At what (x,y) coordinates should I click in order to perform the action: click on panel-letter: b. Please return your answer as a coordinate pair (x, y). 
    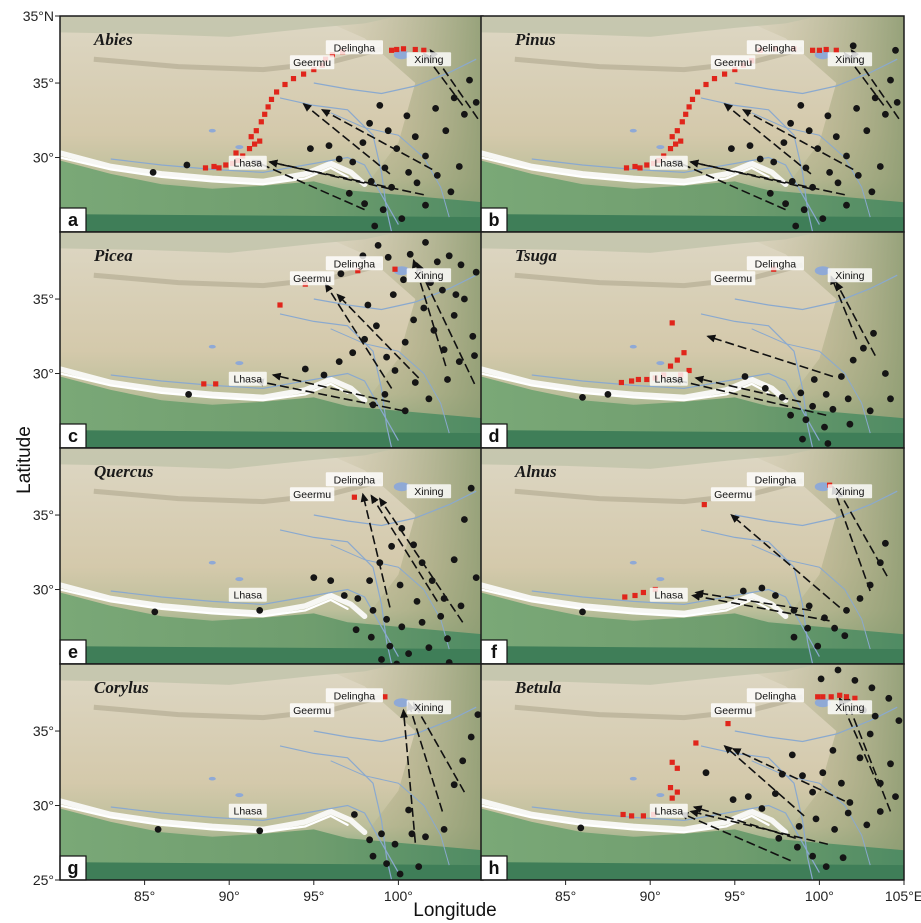
    Looking at the image, I should click on (494, 220).